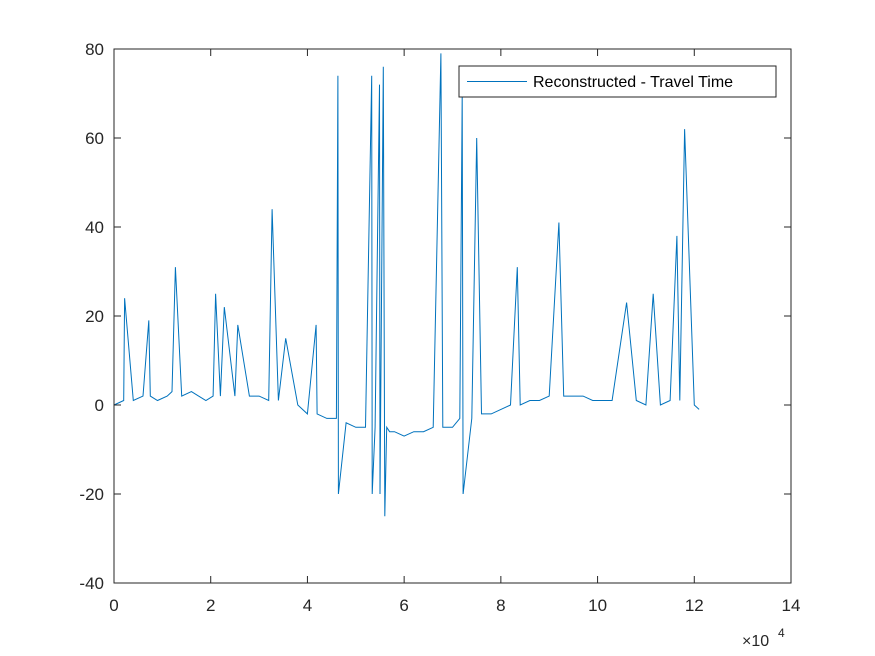 The image size is (875, 656). I want to click on y-tick-label: 60, so click(94, 138).